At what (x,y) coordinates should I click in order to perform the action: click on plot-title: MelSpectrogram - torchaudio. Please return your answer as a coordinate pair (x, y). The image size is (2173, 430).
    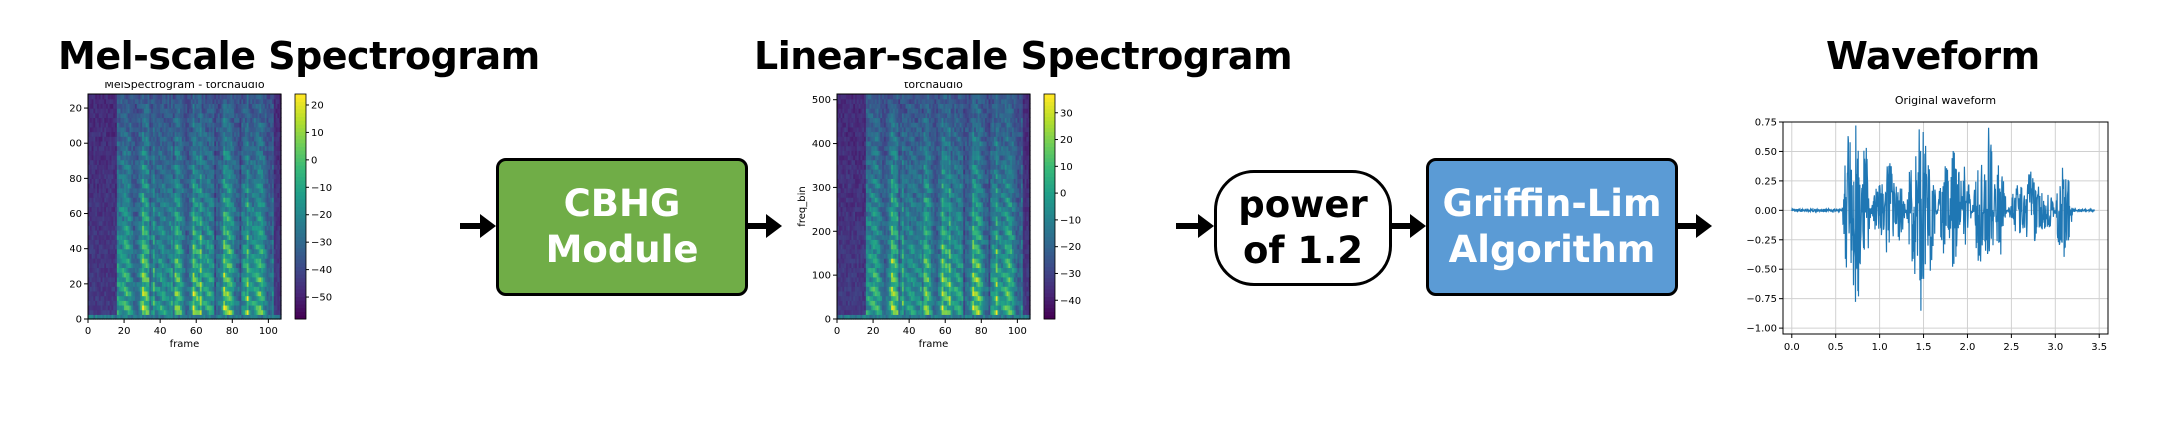
    Looking at the image, I should click on (184, 86).